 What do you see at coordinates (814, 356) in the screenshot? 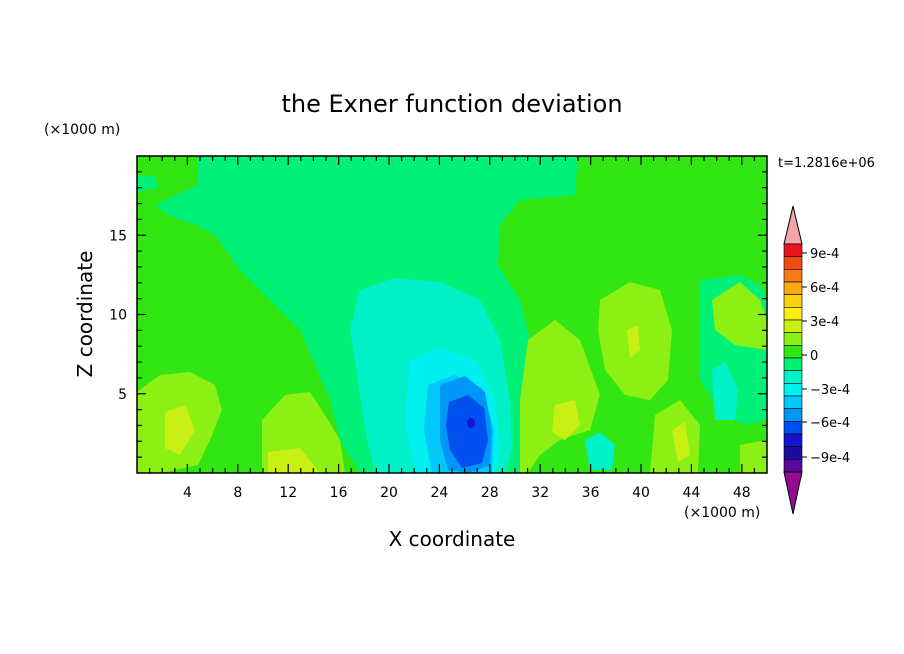
I see `colorbar-label: 0` at bounding box center [814, 356].